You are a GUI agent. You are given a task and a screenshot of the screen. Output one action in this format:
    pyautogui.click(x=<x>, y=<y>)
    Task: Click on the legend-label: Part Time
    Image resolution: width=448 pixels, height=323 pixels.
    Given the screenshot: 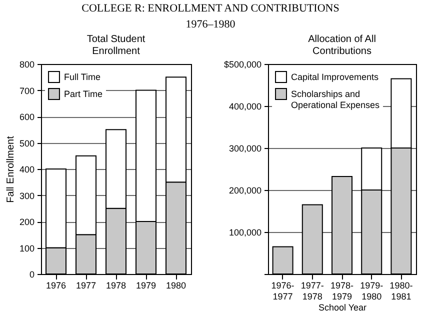 What is the action you would take?
    pyautogui.click(x=83, y=94)
    